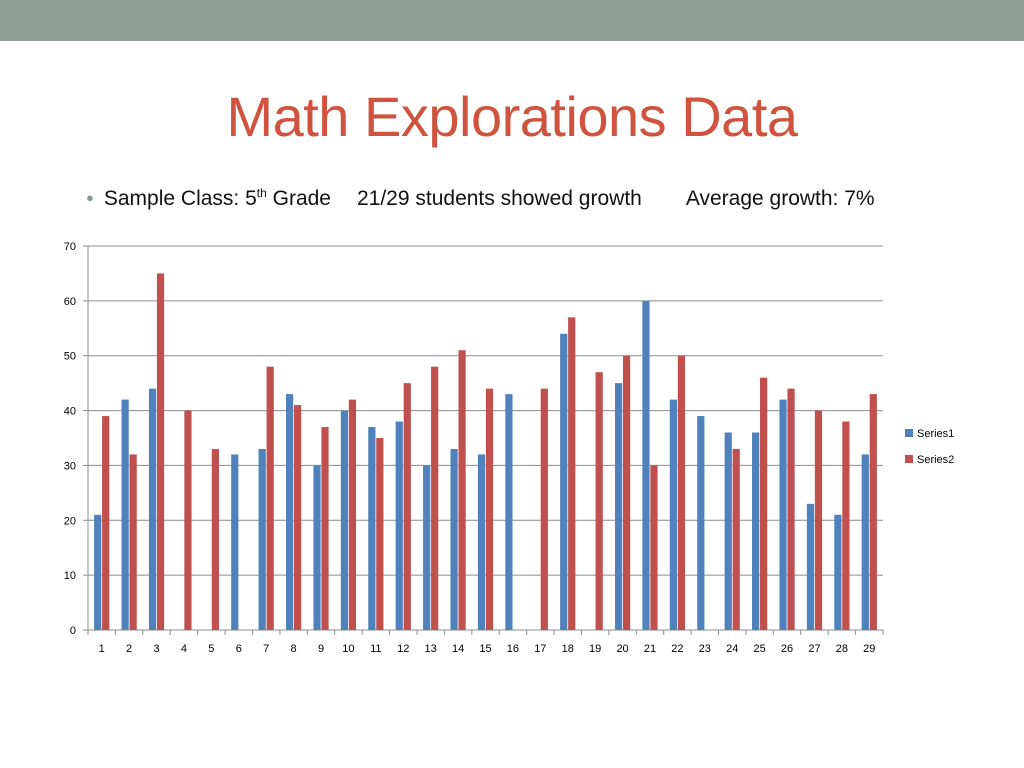 The height and width of the screenshot is (768, 1024). What do you see at coordinates (842, 649) in the screenshot?
I see `x-tick-label: 28` at bounding box center [842, 649].